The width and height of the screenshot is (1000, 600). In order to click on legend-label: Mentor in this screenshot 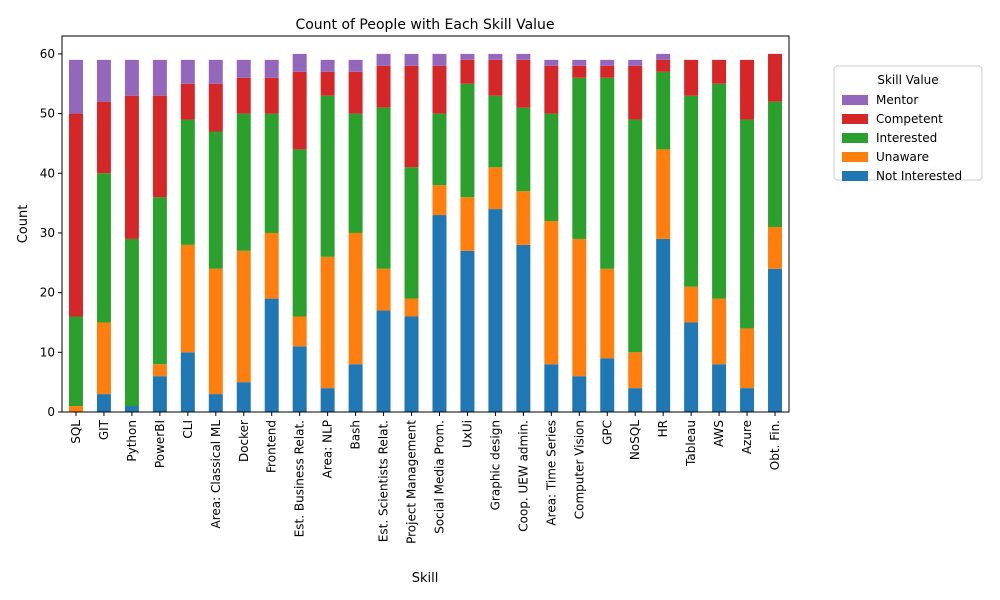, I will do `click(897, 100)`.